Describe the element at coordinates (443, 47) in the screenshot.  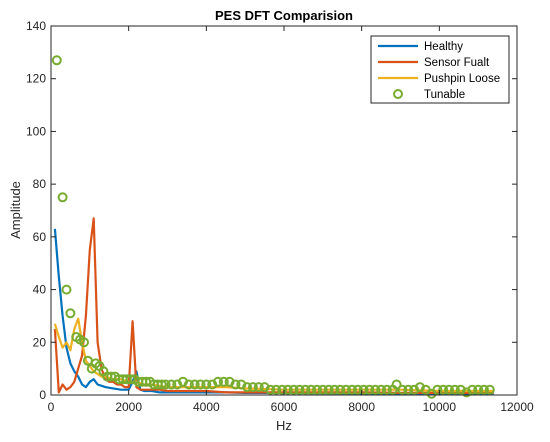
I see `legend-label-healthy: Healthy` at that location.